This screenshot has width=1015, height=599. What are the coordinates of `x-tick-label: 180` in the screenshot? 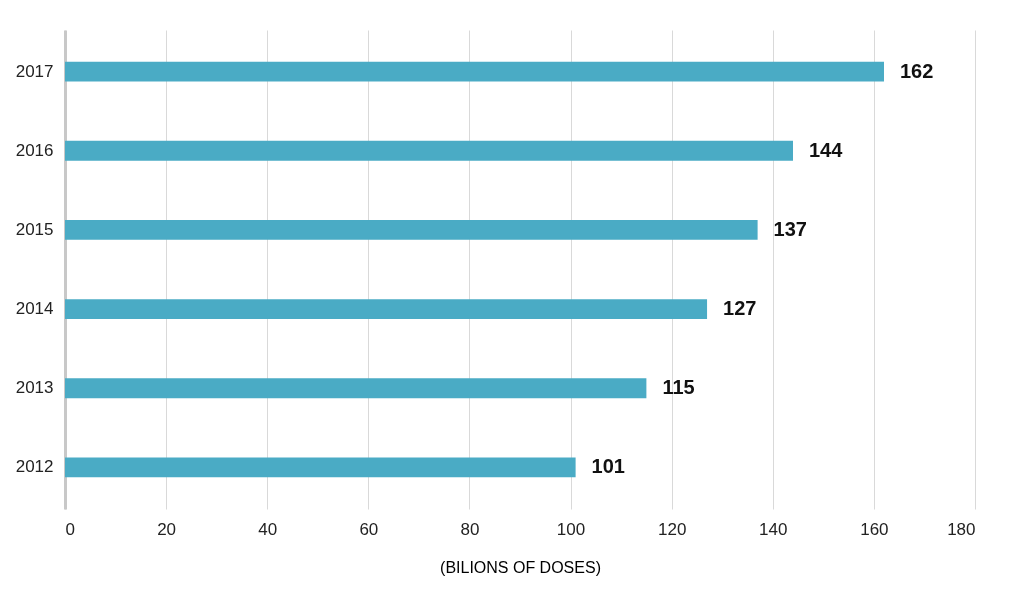 It's located at (961, 529).